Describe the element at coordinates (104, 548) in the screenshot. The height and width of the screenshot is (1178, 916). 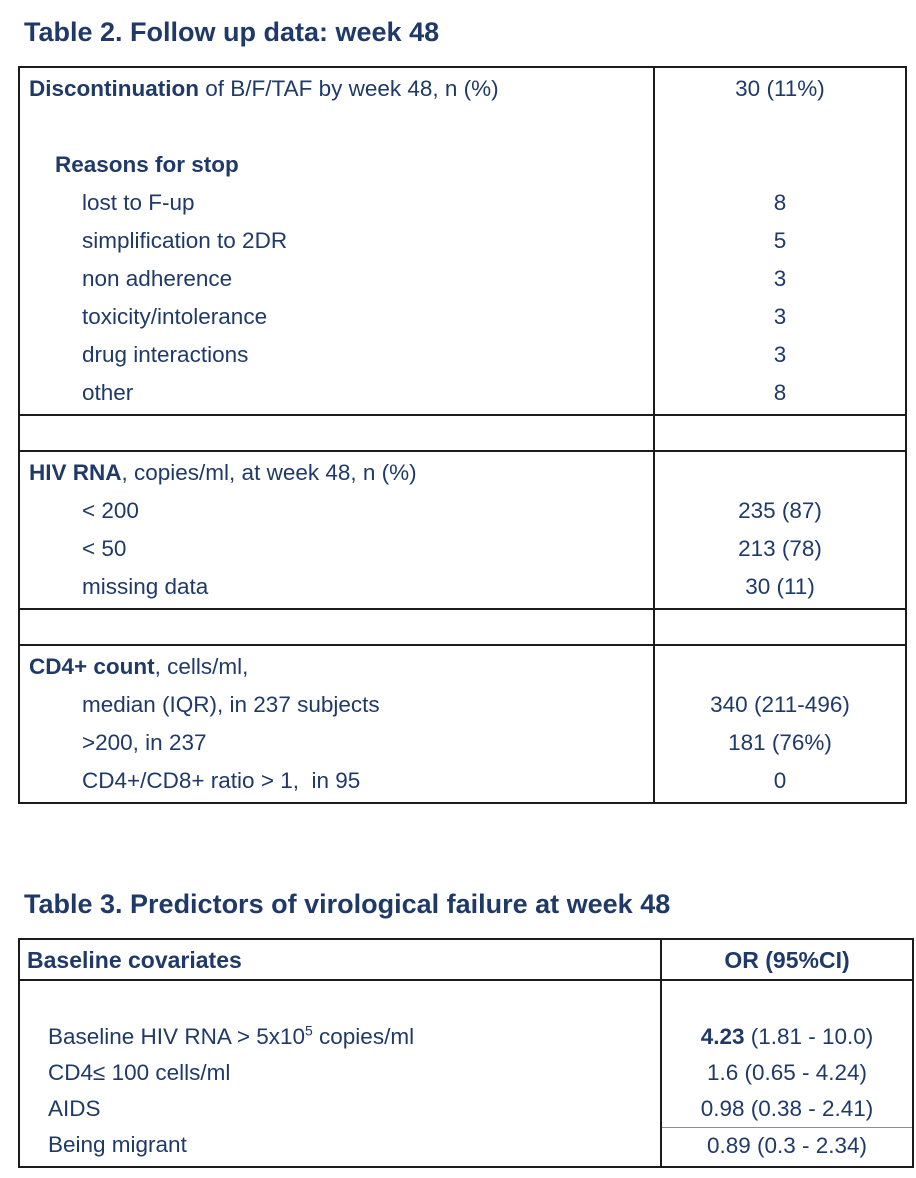
I see `row-label-lt50: < 50` at that location.